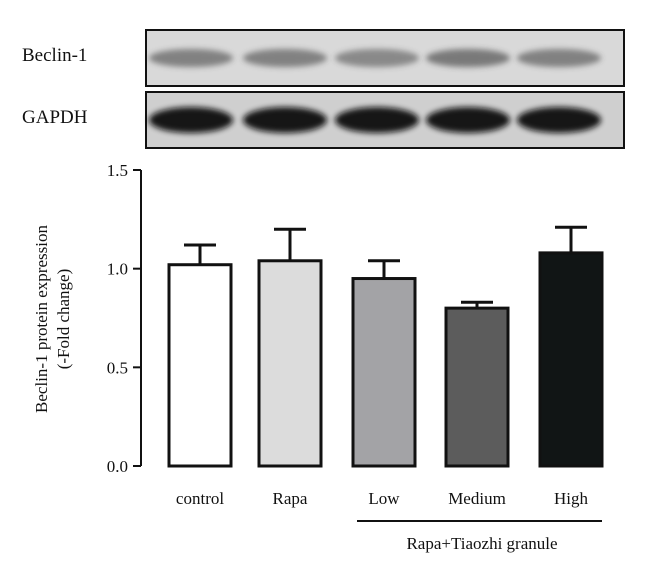  Describe the element at coordinates (571, 359) in the screenshot. I see `bar-high` at that location.